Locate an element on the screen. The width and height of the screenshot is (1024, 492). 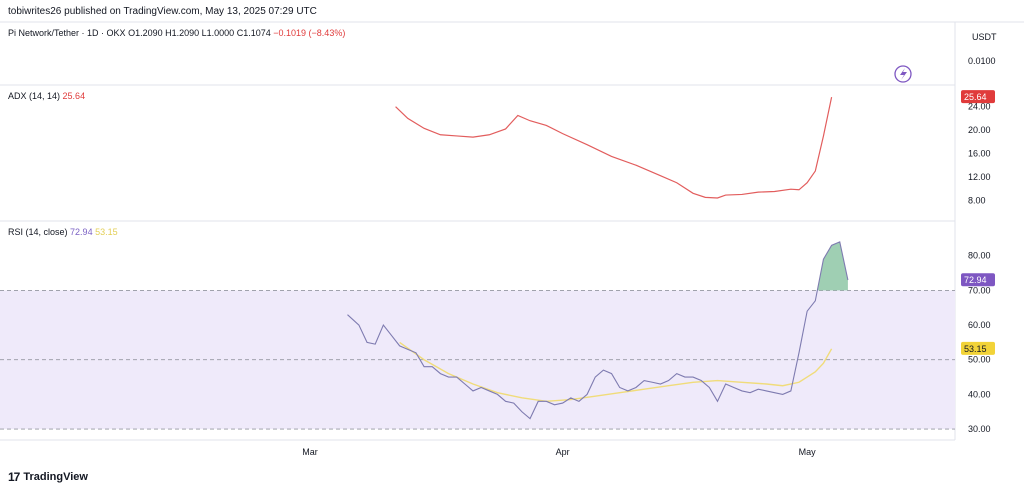
tradingview-logo-icon: 17 is located at coordinates (14, 477).